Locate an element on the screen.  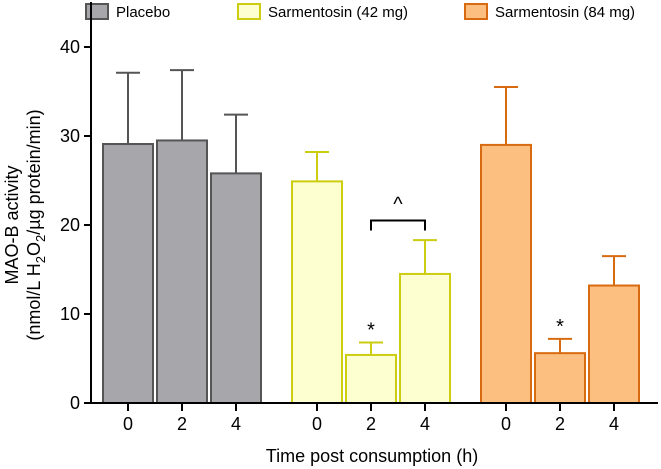
legend-label-placebo: Placebo is located at coordinates (143, 12).